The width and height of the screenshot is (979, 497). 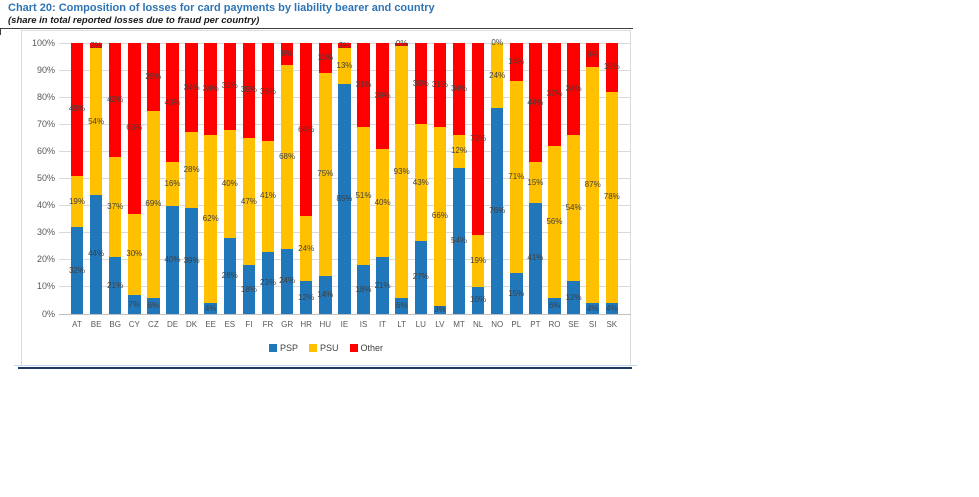 I want to click on header-divider-line, so click(x=316, y=28).